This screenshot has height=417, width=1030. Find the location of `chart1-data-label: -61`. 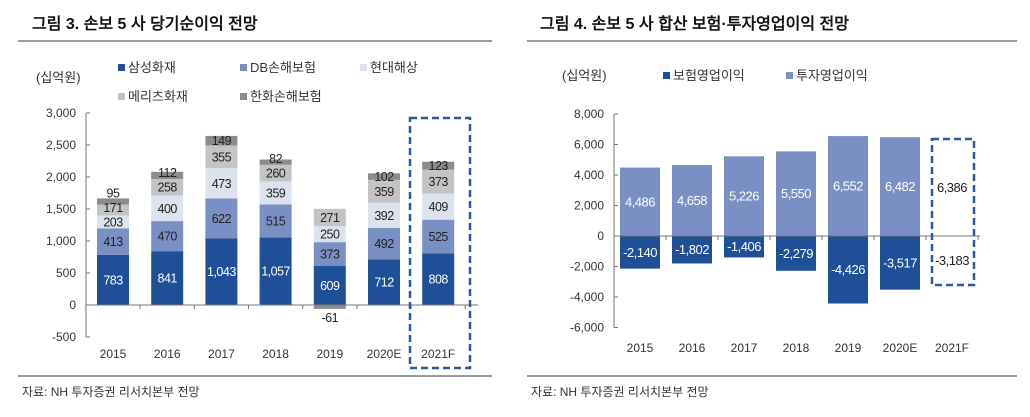

chart1-data-label: -61 is located at coordinates (330, 318).